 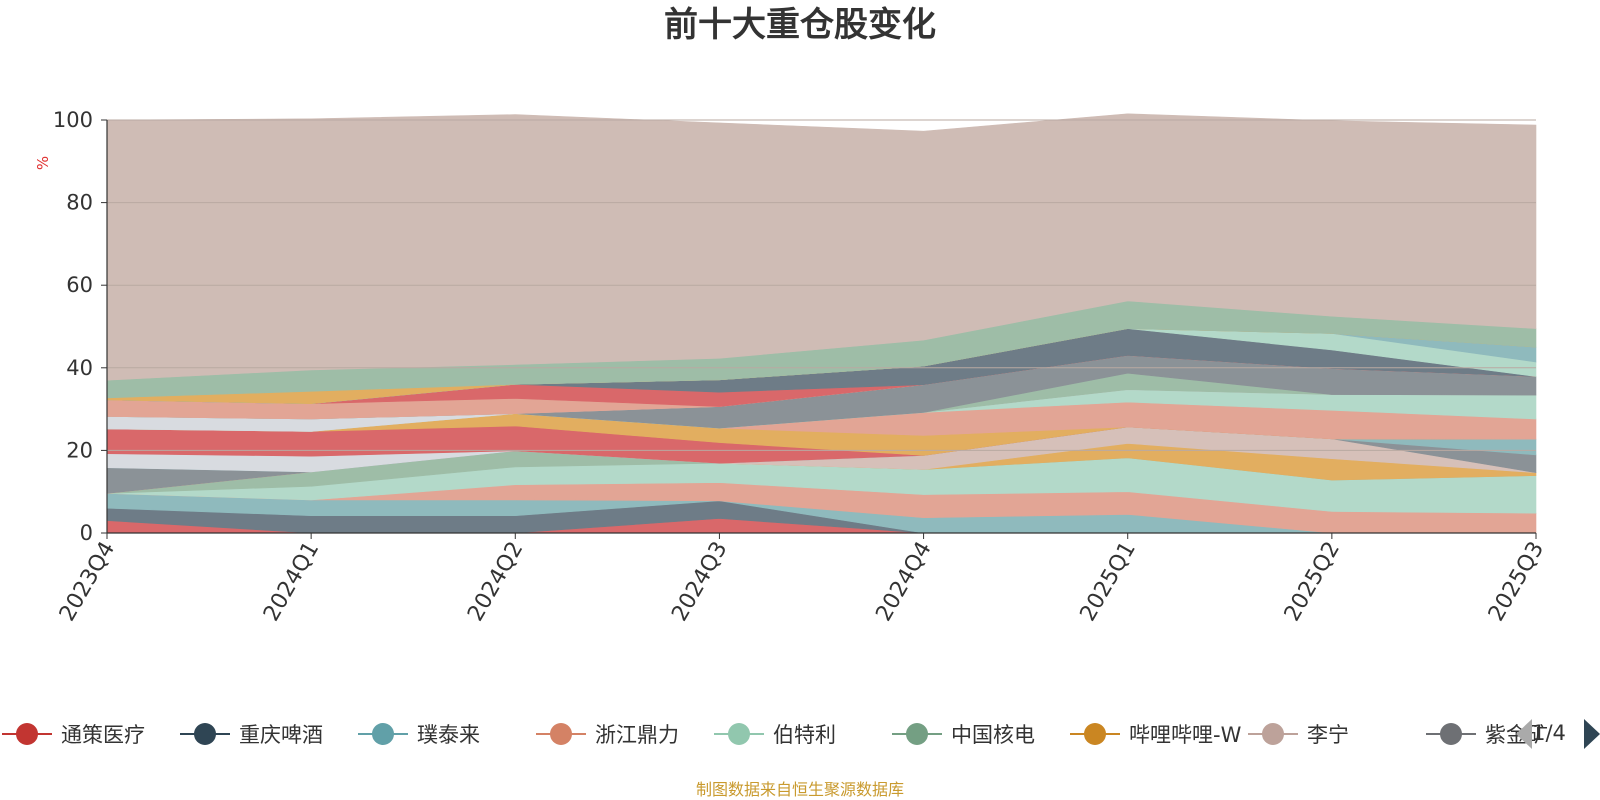 I want to click on y-tick-label: 100, so click(x=73, y=120).